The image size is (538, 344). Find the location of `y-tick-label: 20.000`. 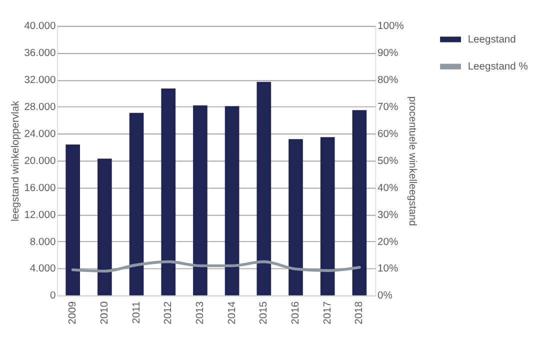

y-tick-label: 20.000 is located at coordinates (40, 161).